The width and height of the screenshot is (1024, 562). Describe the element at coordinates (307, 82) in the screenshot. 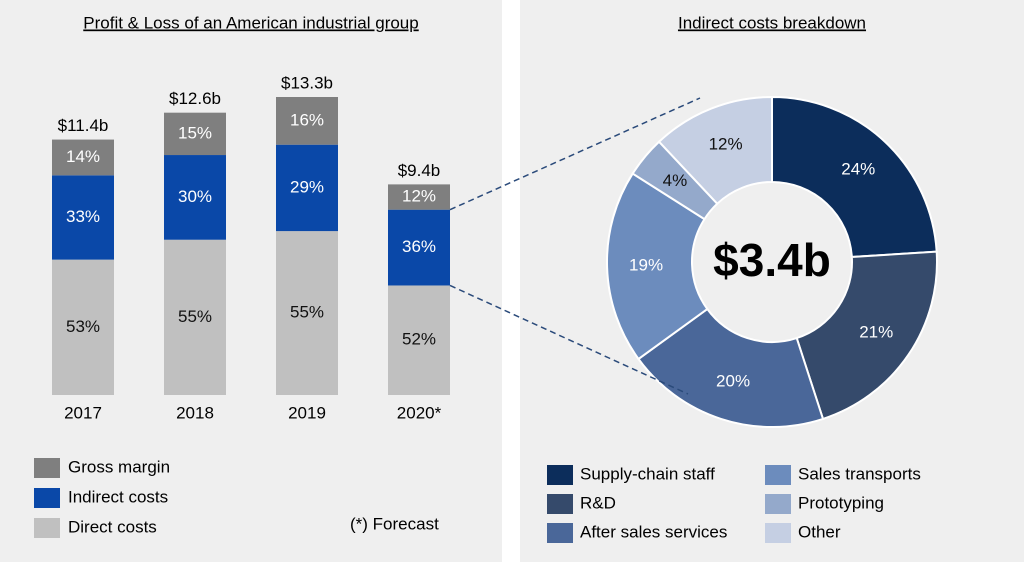

I see `total-label: $13.3b` at that location.